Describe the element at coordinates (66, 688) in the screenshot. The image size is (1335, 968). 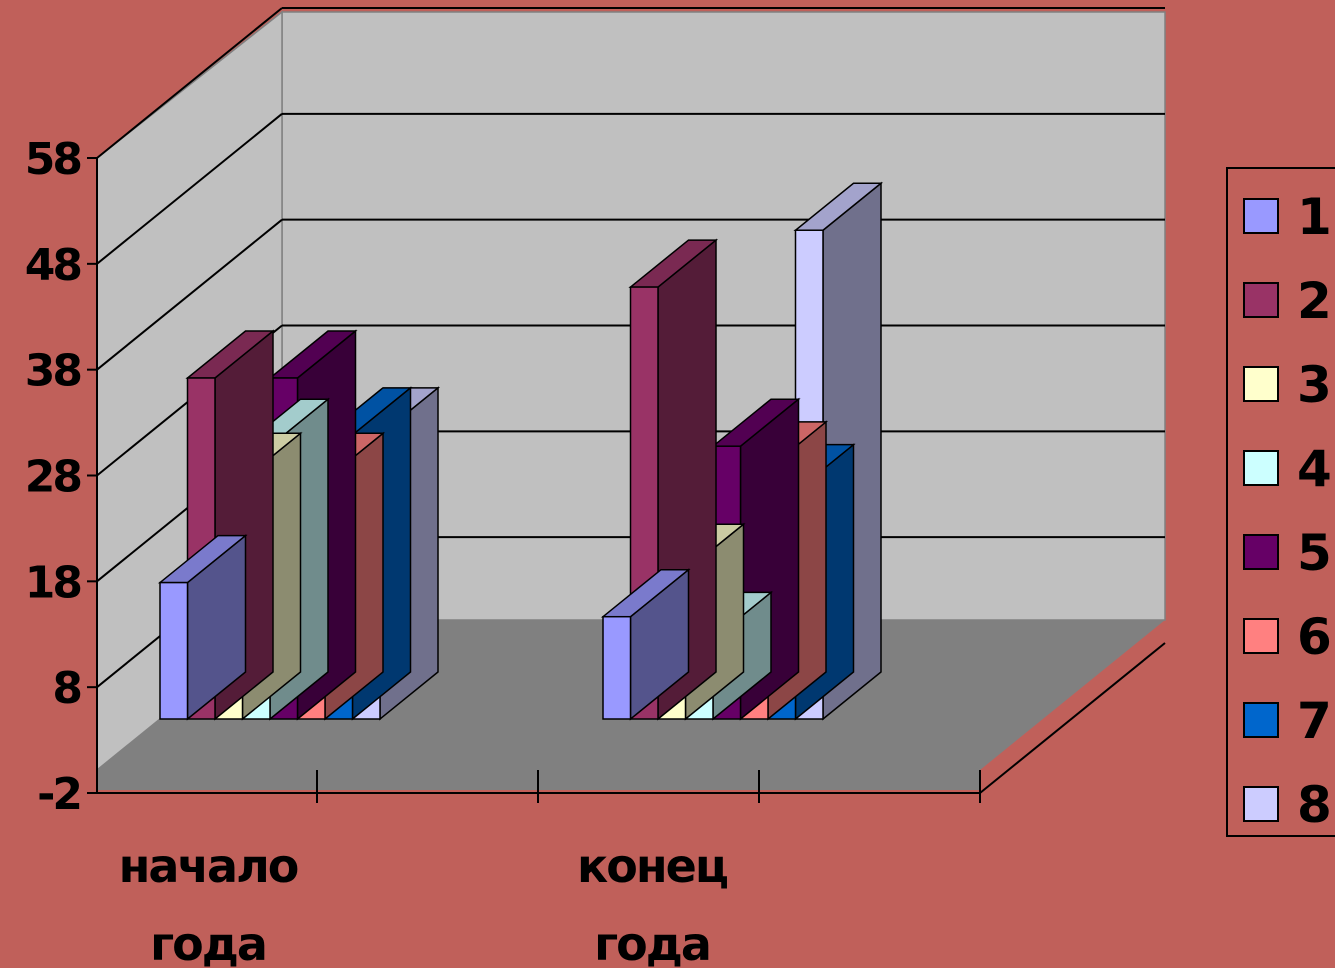
I see `y-tick-label: 8` at that location.